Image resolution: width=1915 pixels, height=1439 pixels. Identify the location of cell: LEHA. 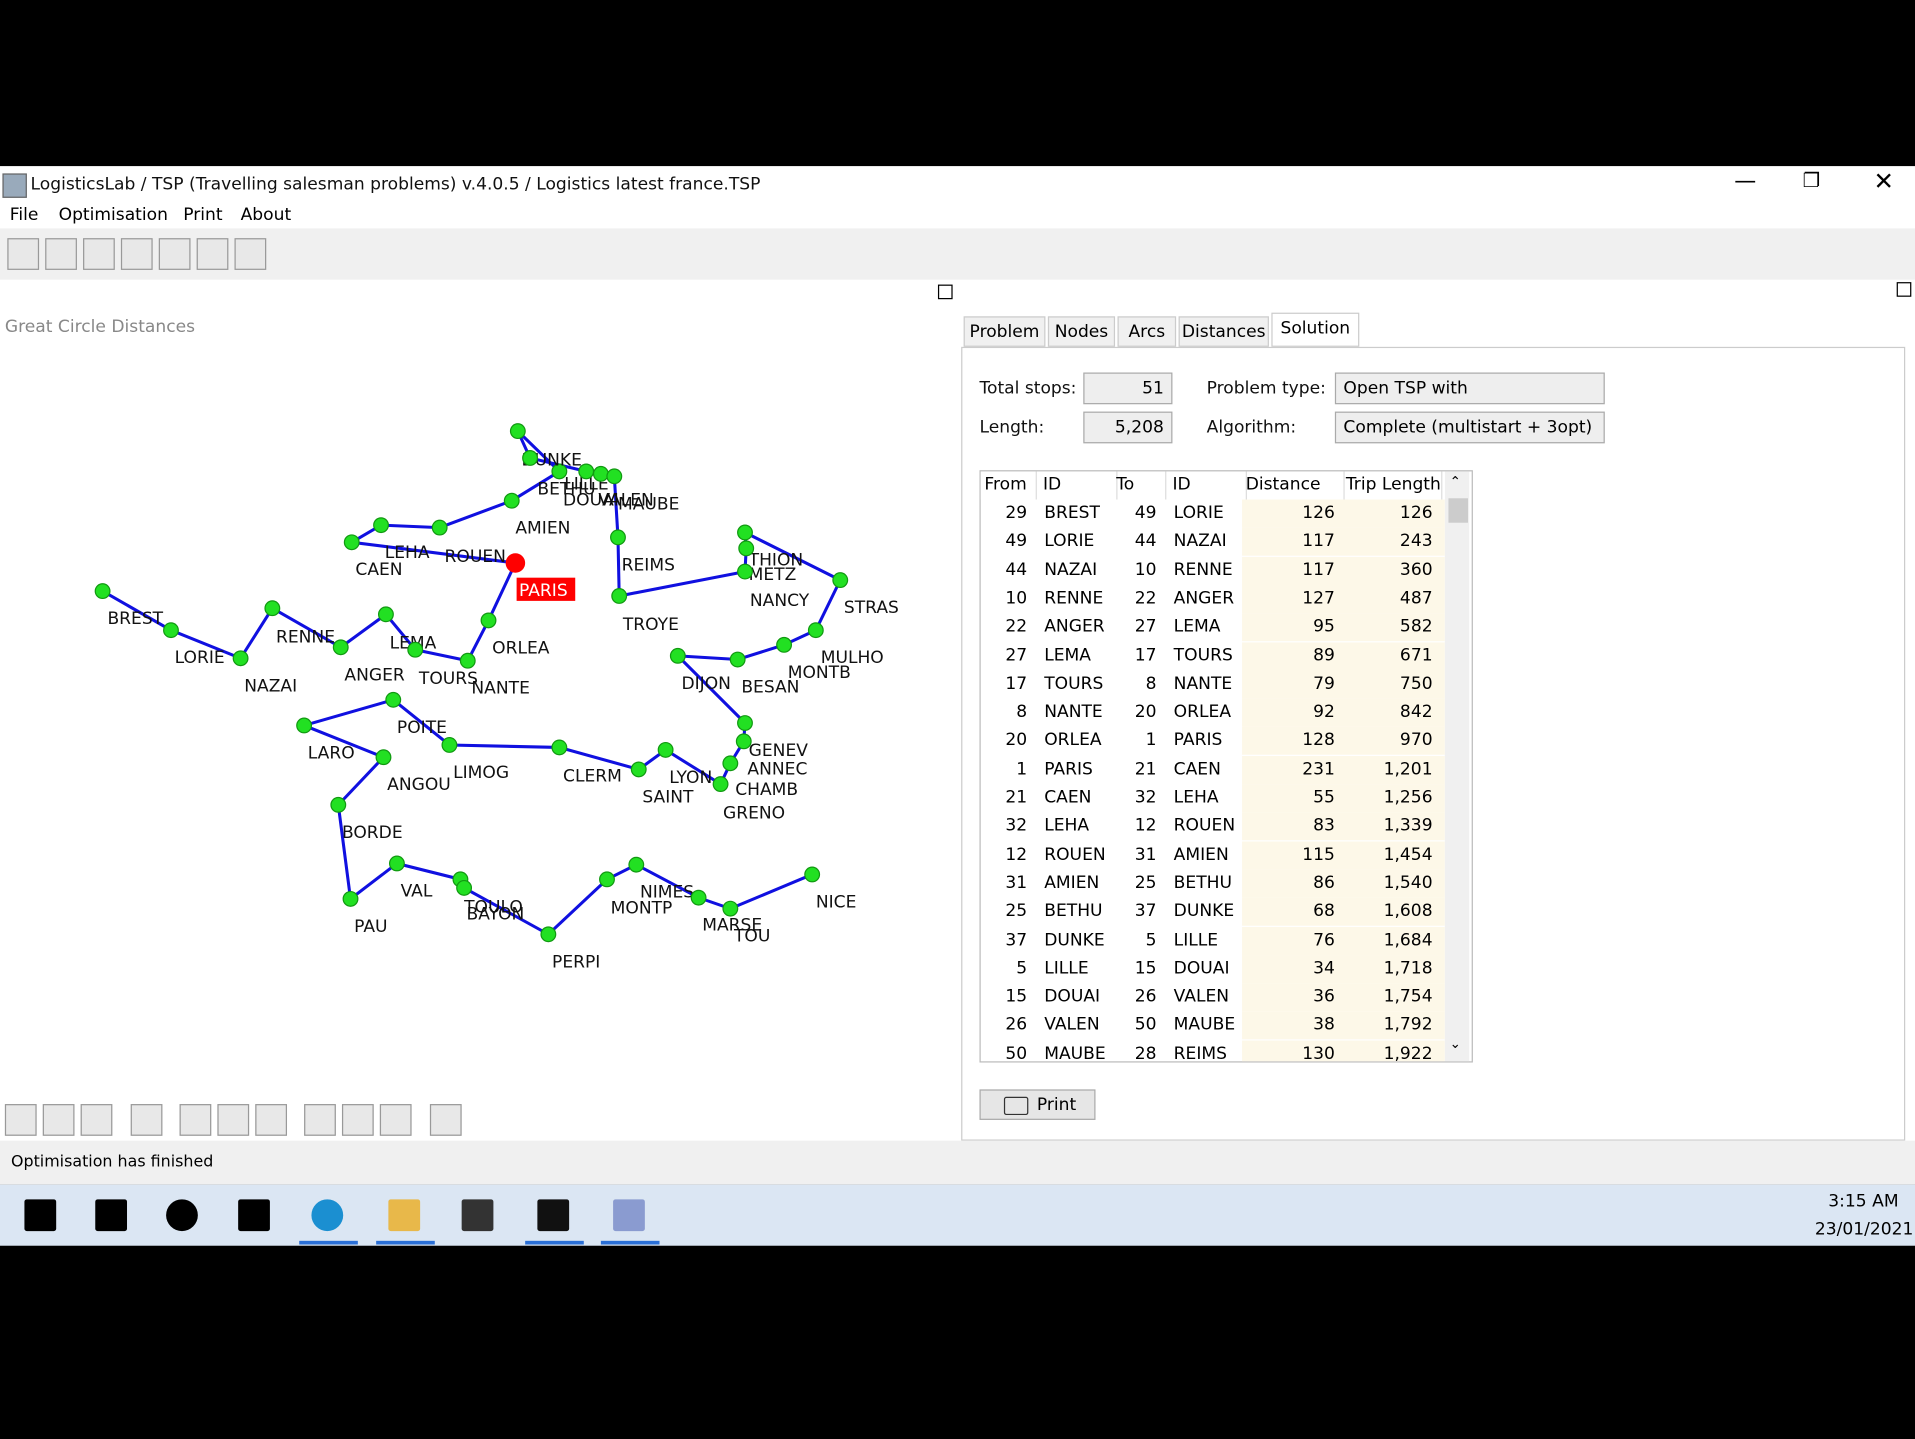
(1067, 826).